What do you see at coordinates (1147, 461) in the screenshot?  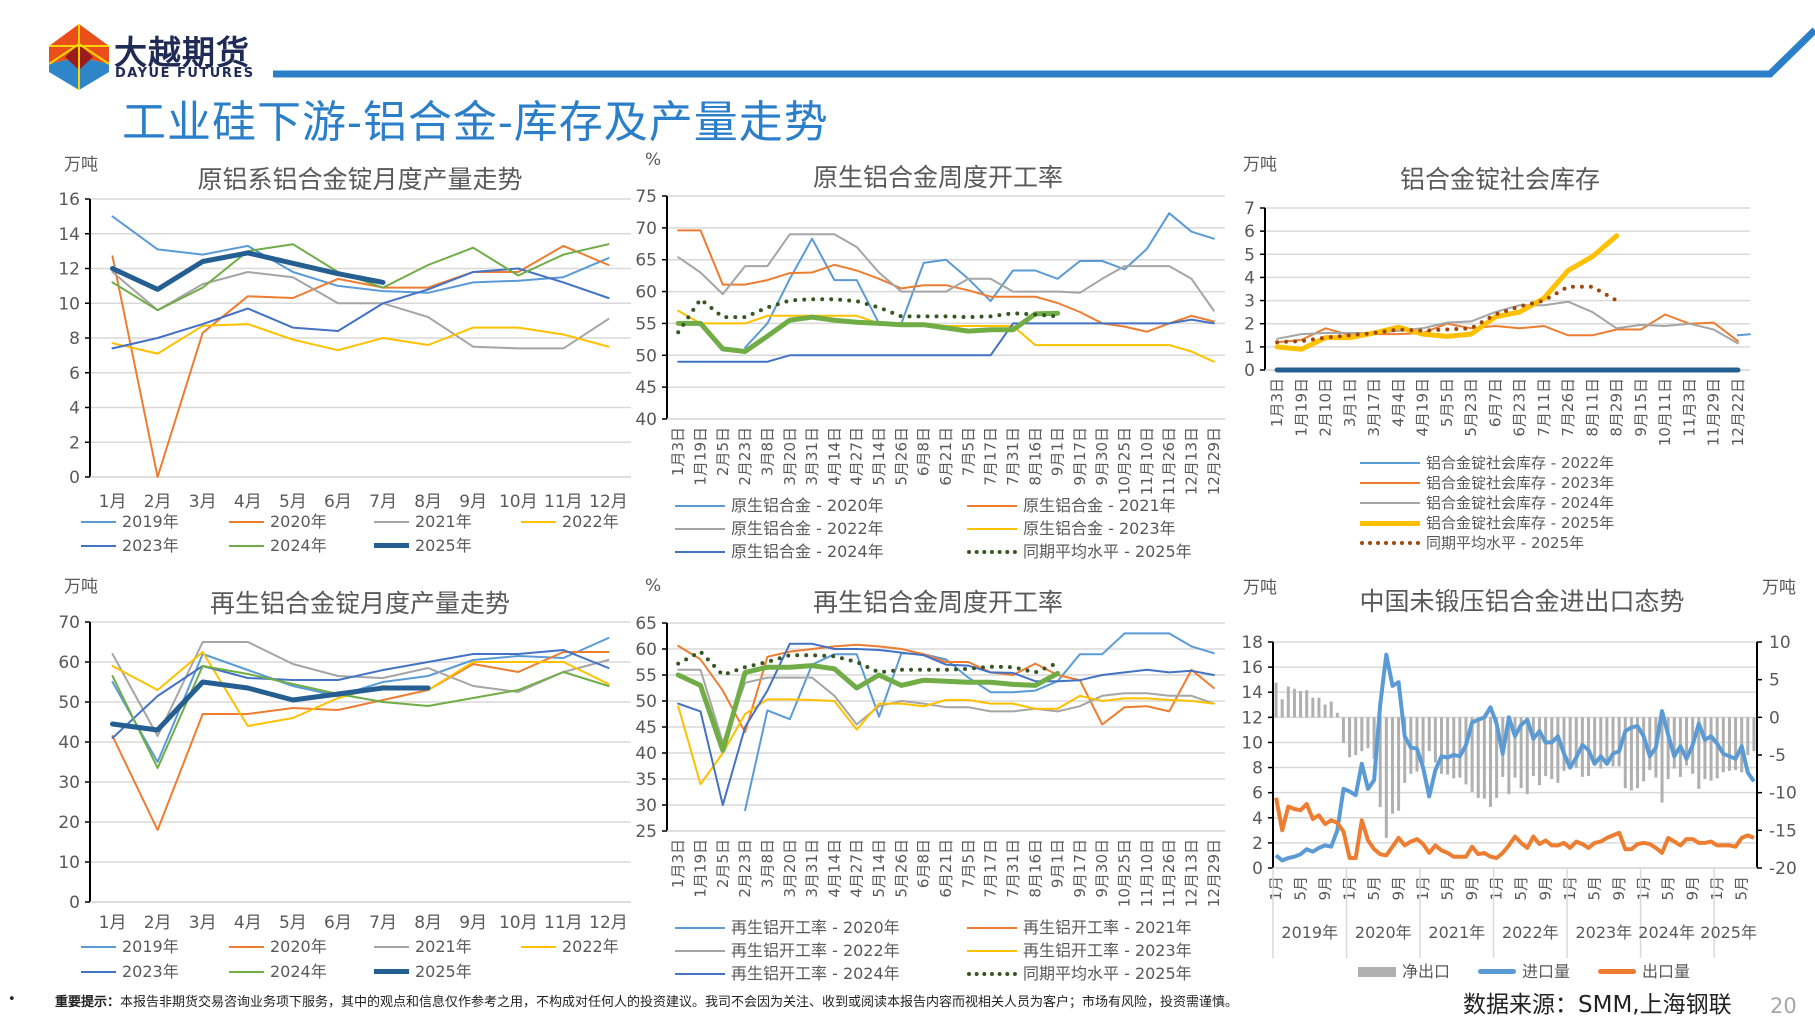 I see `x-tick-label: 11月10日` at bounding box center [1147, 461].